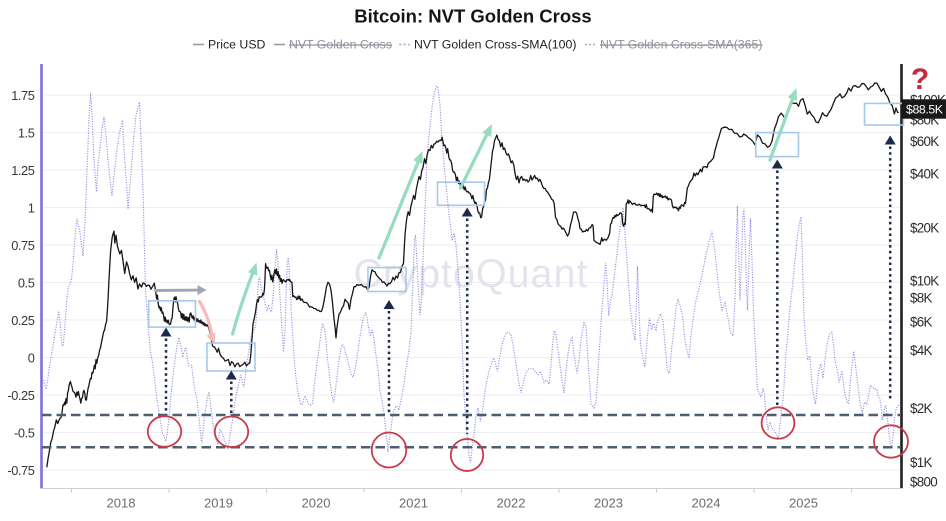 This screenshot has height=521, width=946. I want to click on svg-text: $8K, so click(921, 298).